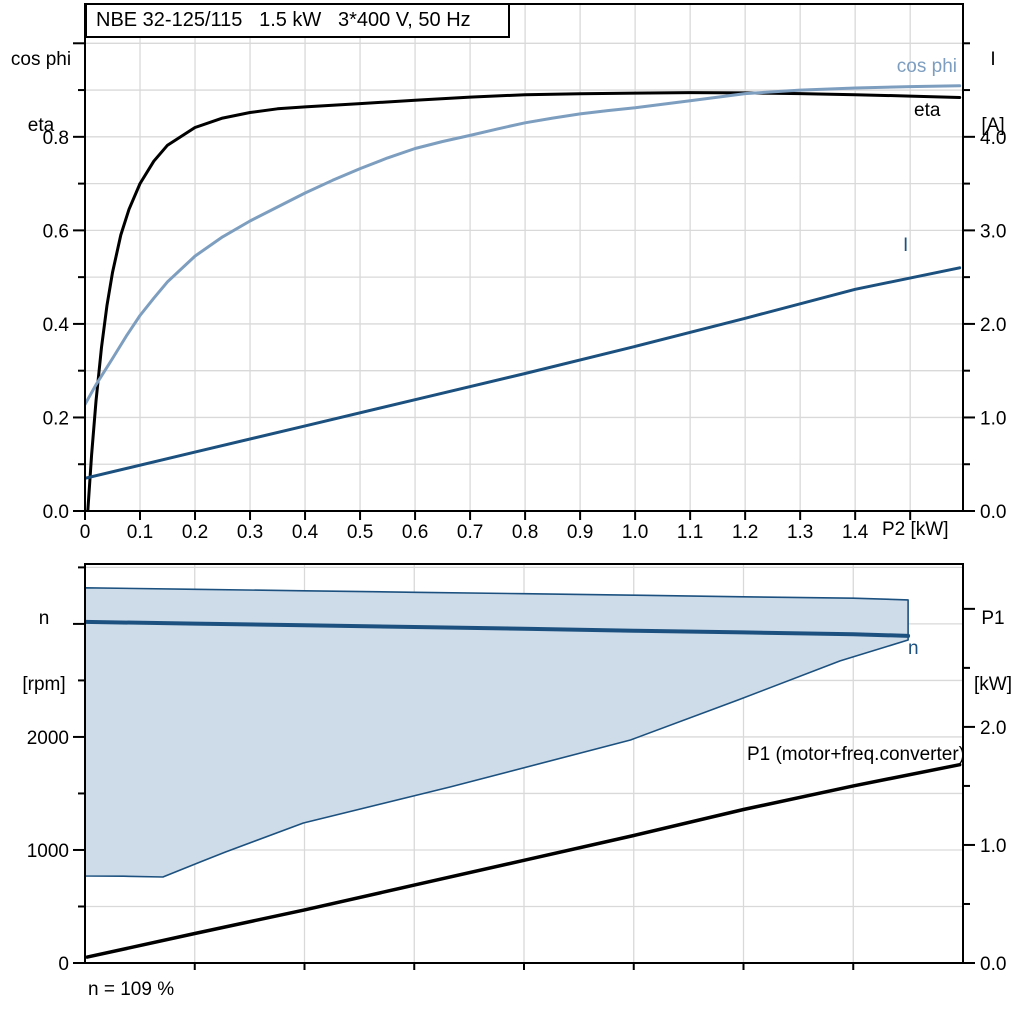 This screenshot has width=1024, height=1024. What do you see at coordinates (993, 59) in the screenshot?
I see `axis-header-current-symbol: I` at bounding box center [993, 59].